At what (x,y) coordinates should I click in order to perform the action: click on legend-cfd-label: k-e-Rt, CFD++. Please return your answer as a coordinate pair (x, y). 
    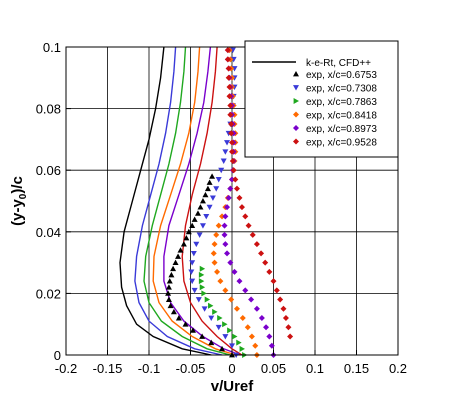
    Looking at the image, I should click on (338, 63).